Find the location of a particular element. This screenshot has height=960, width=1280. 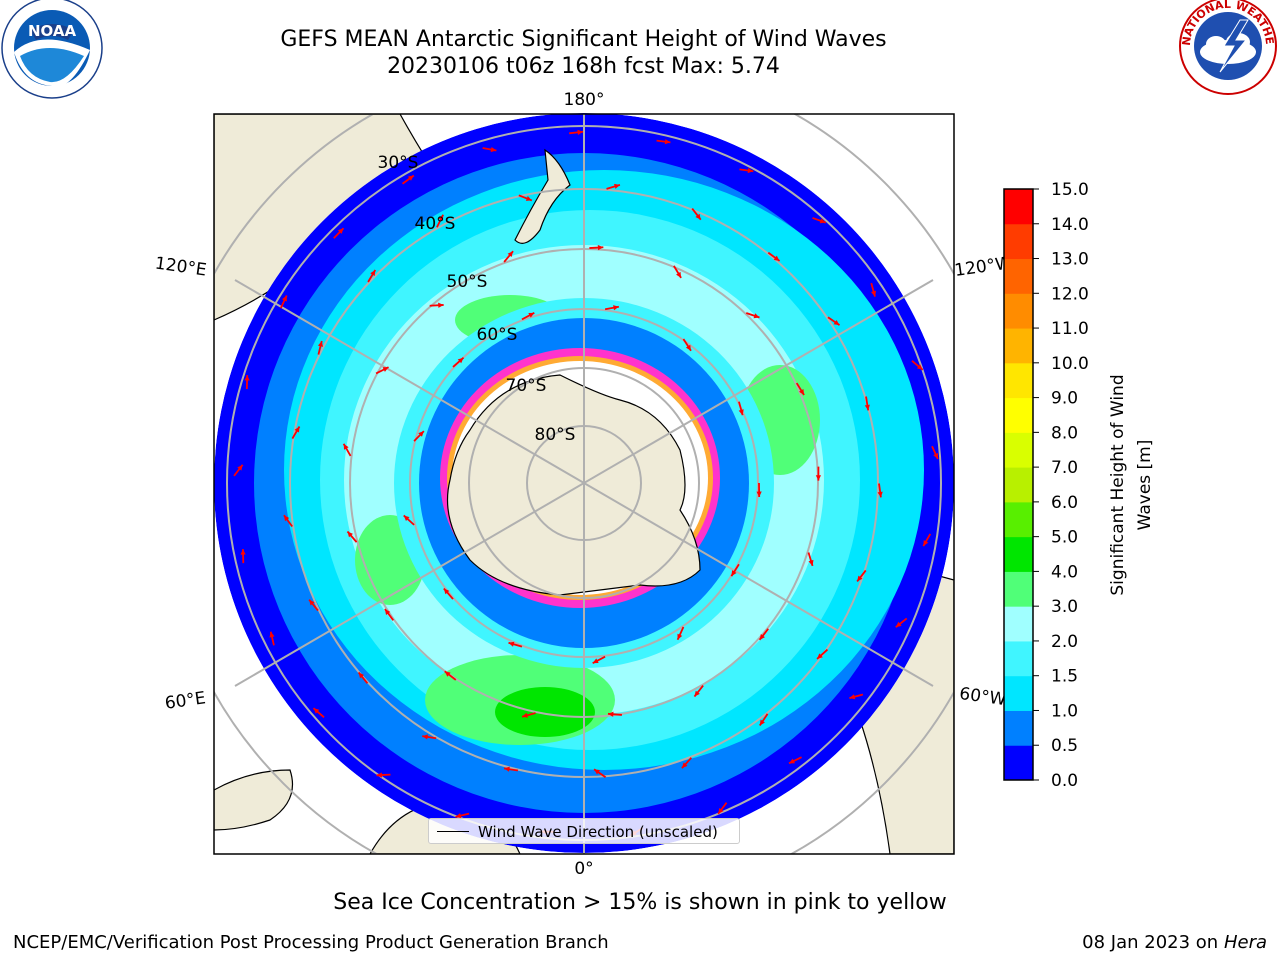

colorbar-tick-label: 5.0 is located at coordinates (1064, 538).